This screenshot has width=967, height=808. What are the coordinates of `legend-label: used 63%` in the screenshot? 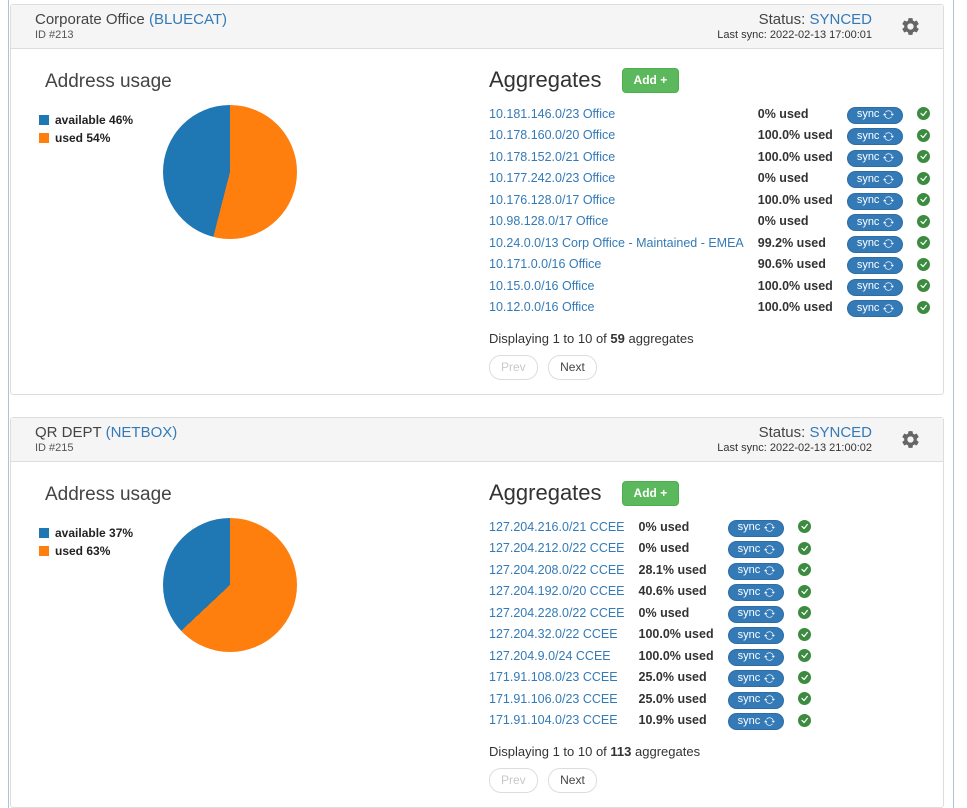 It's located at (83, 551).